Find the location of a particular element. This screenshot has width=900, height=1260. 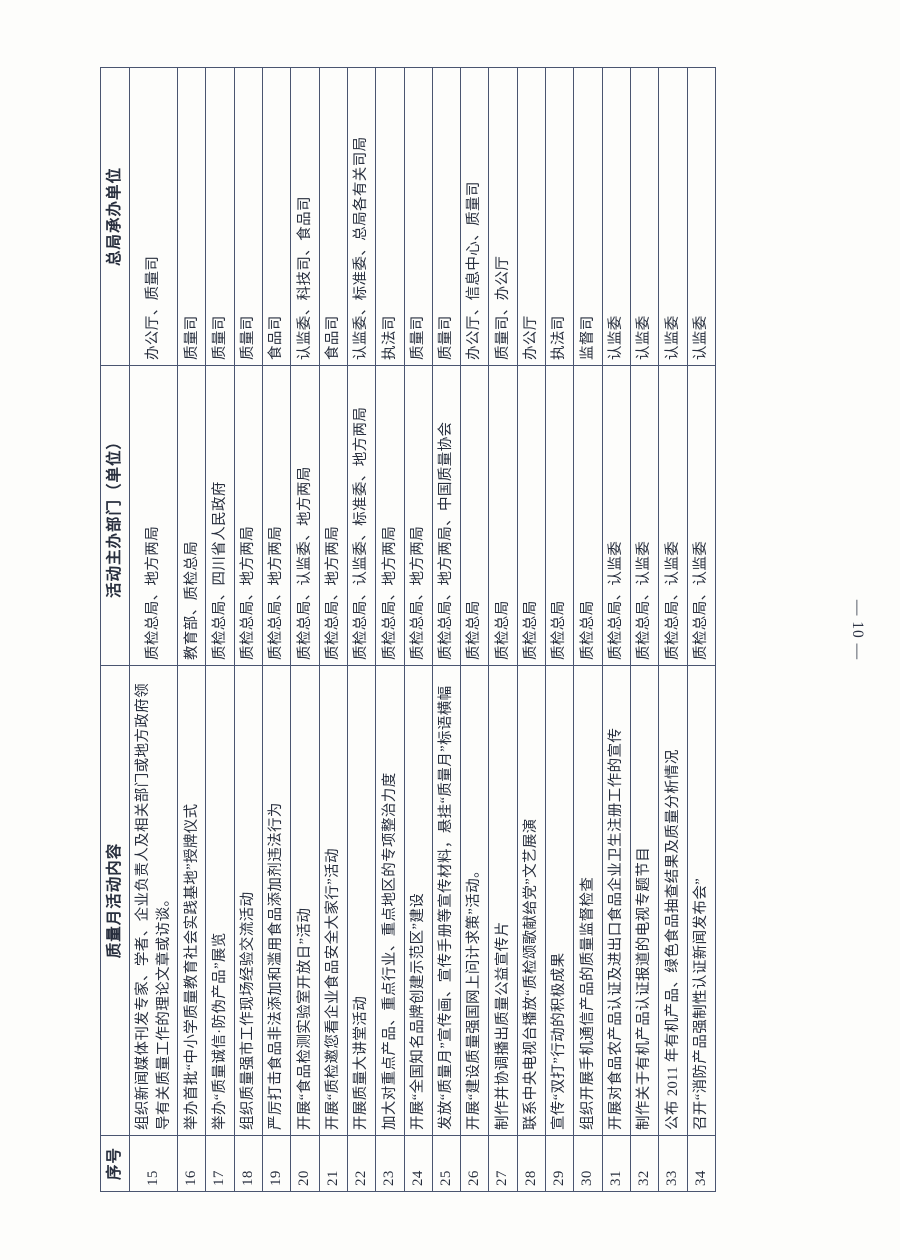

cell-sequence-number: 24 is located at coordinates (418, 1163).